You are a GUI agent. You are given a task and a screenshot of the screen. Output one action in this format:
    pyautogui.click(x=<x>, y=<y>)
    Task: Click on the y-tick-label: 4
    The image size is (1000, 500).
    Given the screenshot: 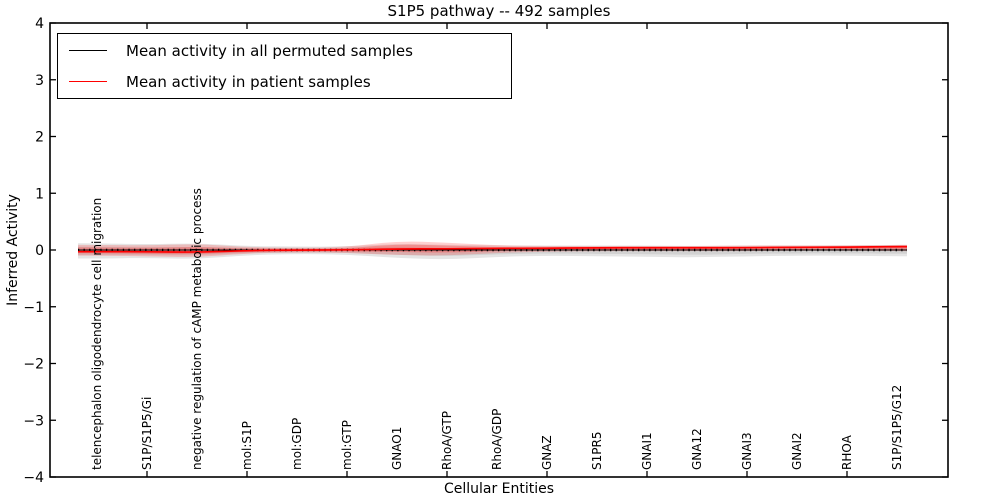 What is the action you would take?
    pyautogui.click(x=39, y=24)
    